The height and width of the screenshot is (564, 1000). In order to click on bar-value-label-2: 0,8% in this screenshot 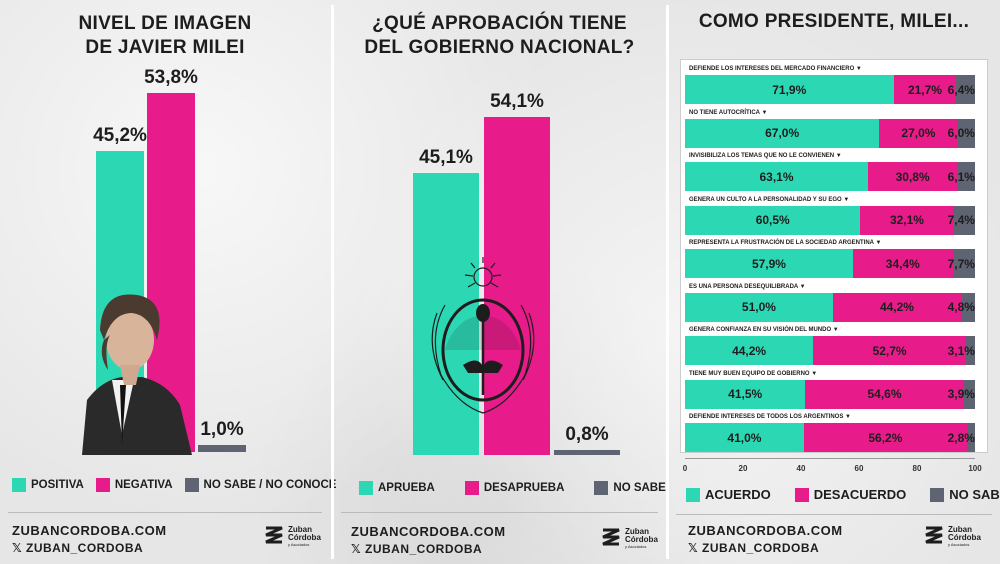, I will do `click(587, 434)`.